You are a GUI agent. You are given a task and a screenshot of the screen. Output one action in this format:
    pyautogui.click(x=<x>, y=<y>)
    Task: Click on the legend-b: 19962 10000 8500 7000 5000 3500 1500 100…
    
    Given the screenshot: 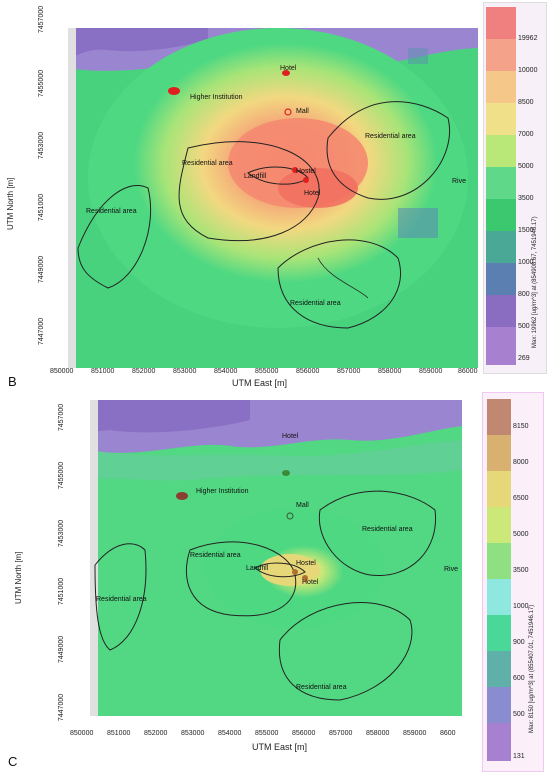 What is the action you would take?
    pyautogui.click(x=515, y=188)
    